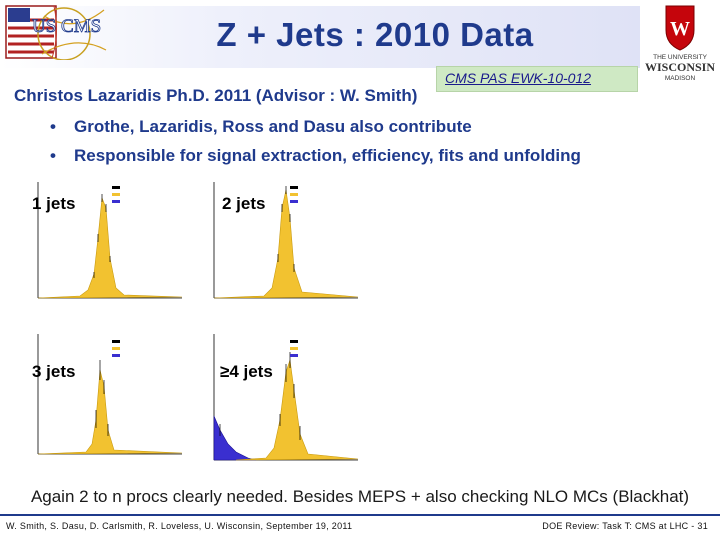  Describe the element at coordinates (54, 371) in the screenshot. I see `plot-label: 3 jets` at that location.